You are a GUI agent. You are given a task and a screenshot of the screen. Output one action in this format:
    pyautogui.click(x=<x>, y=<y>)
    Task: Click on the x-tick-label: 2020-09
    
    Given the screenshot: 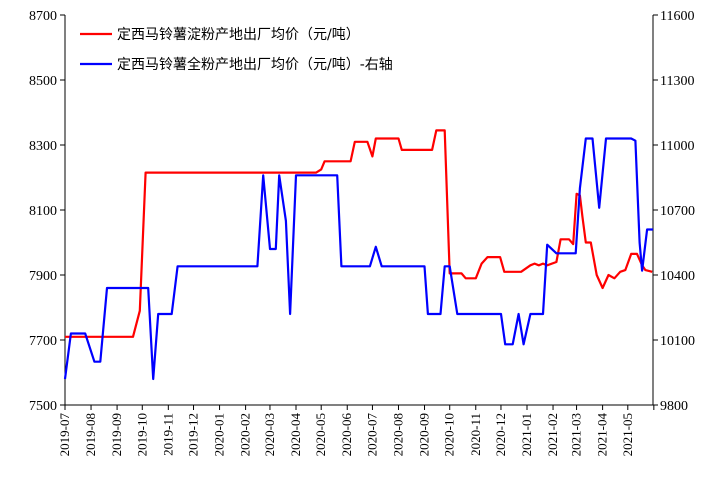 What is the action you would take?
    pyautogui.click(x=424, y=434)
    